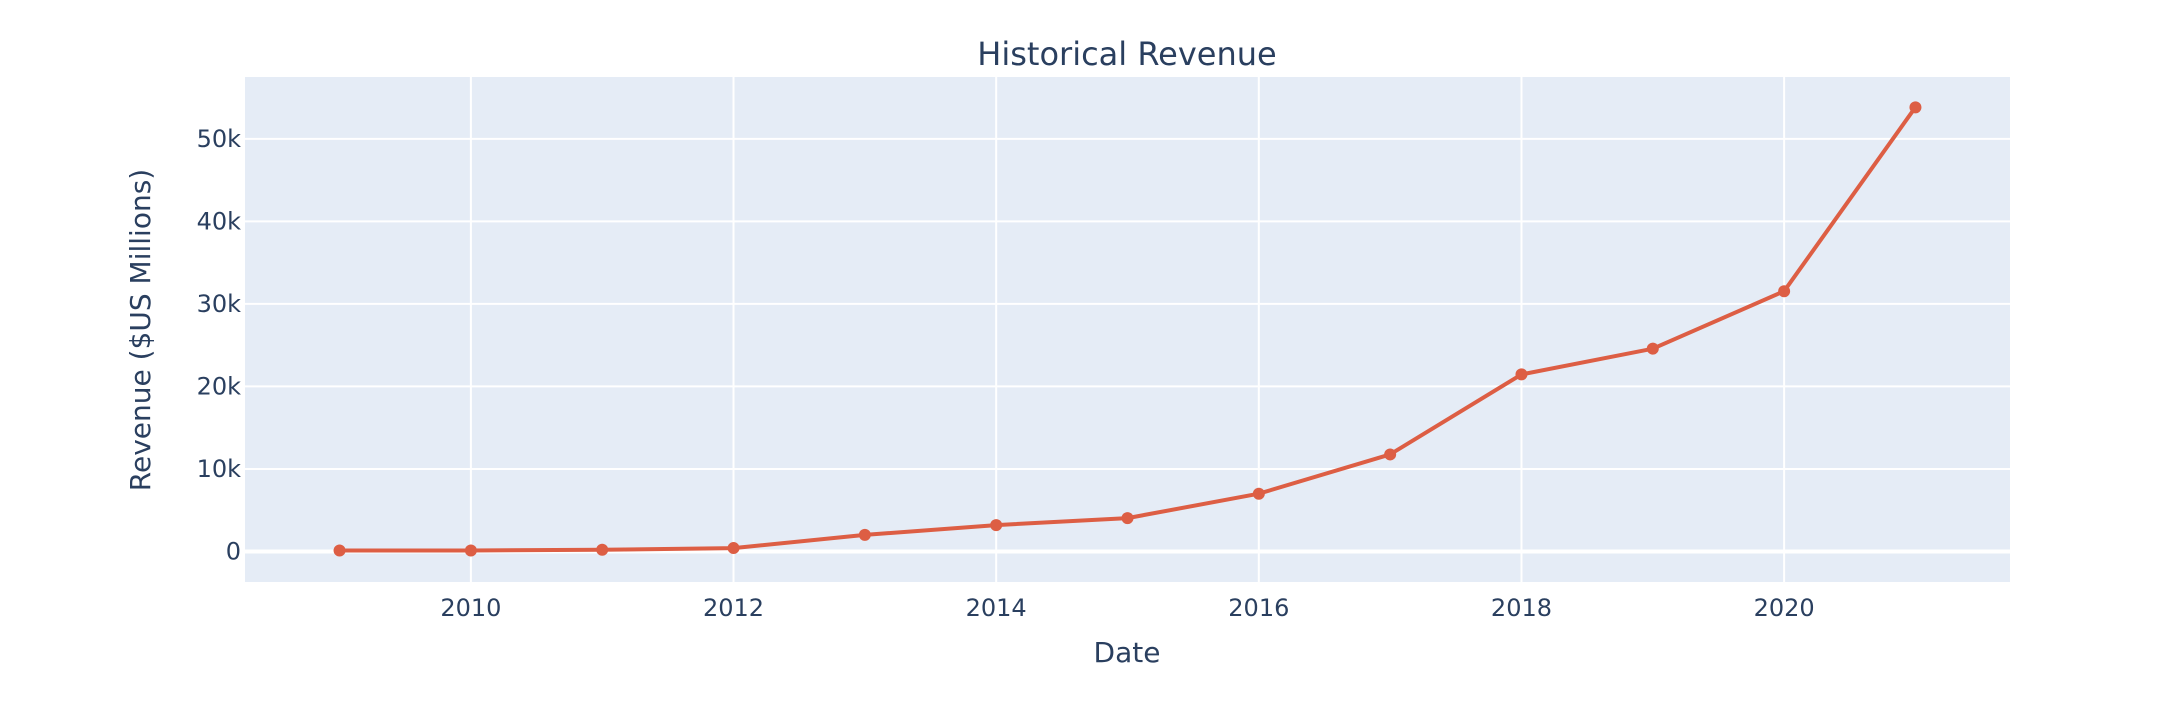 The height and width of the screenshot is (706, 2158). Describe the element at coordinates (1127, 608) in the screenshot. I see `x-axis-ticks: 2010 2012 2014 2016 2018 2020` at that location.